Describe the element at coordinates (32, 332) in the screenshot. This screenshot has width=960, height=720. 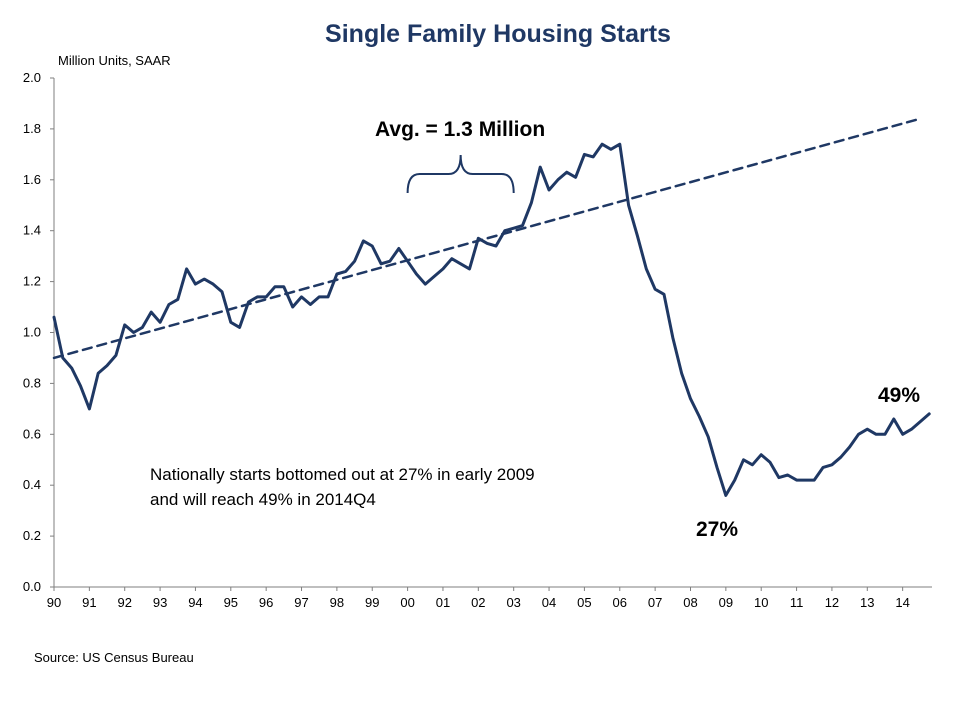
I see `y-tick-label: 1.0` at that location.